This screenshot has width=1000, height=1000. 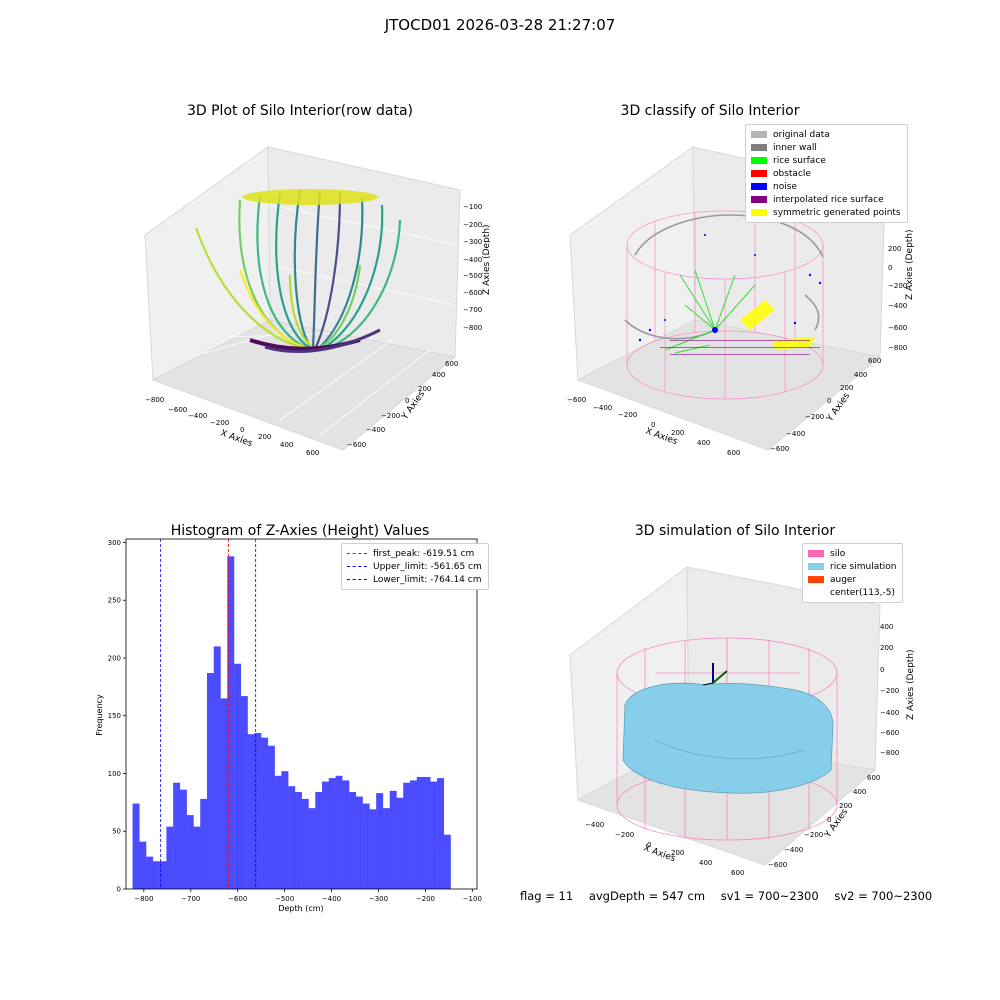 What do you see at coordinates (710, 311) in the screenshot?
I see `classify-rice-surface` at bounding box center [710, 311].